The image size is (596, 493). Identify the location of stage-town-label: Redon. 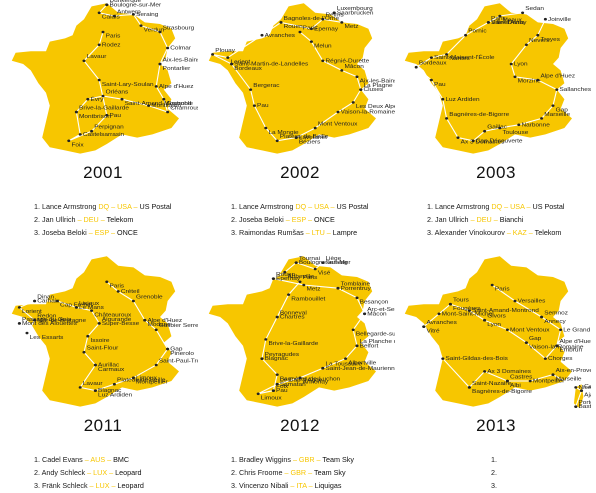
(46, 316).